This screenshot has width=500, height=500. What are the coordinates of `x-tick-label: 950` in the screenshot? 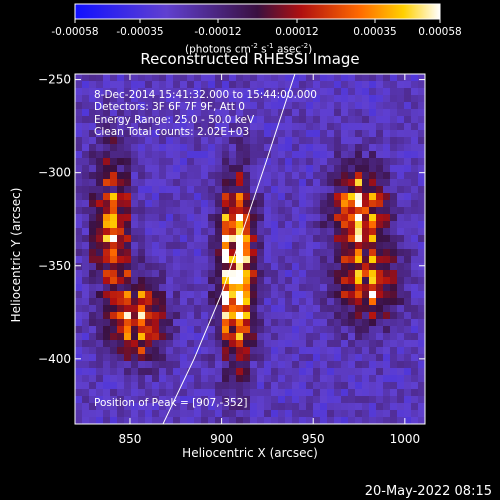 It's located at (313, 439).